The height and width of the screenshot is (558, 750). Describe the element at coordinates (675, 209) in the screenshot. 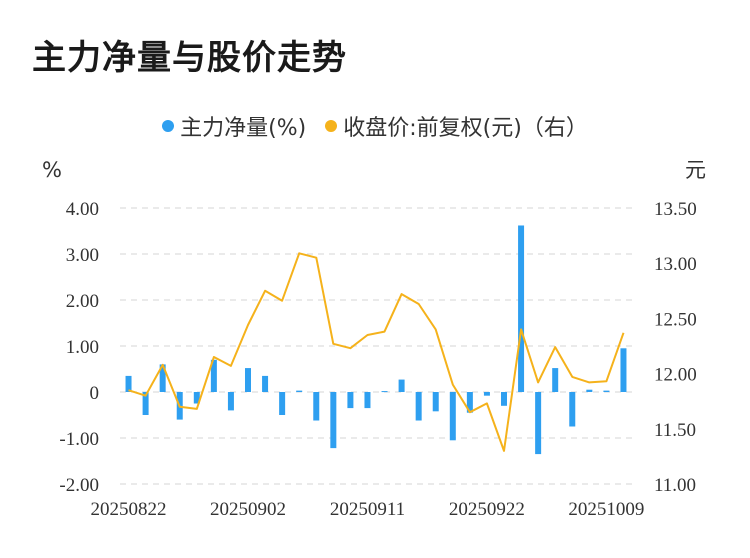

I see `right-tick-label: 13.50` at that location.